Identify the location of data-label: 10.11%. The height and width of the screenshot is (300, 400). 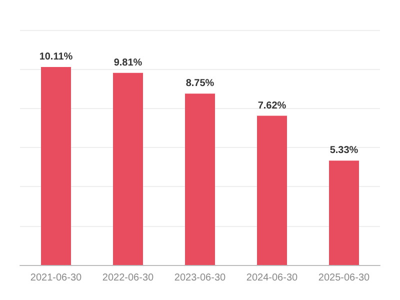
(56, 57).